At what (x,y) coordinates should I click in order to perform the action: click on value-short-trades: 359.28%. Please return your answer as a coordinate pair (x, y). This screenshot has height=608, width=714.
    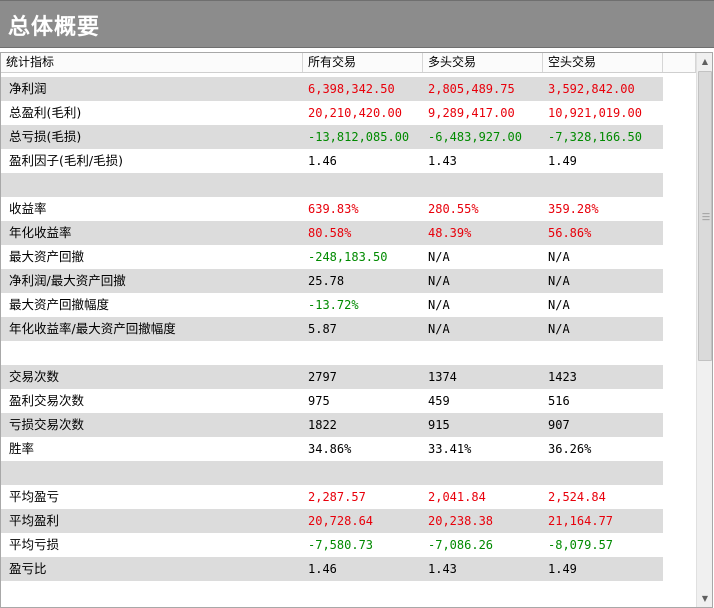
    Looking at the image, I should click on (573, 209).